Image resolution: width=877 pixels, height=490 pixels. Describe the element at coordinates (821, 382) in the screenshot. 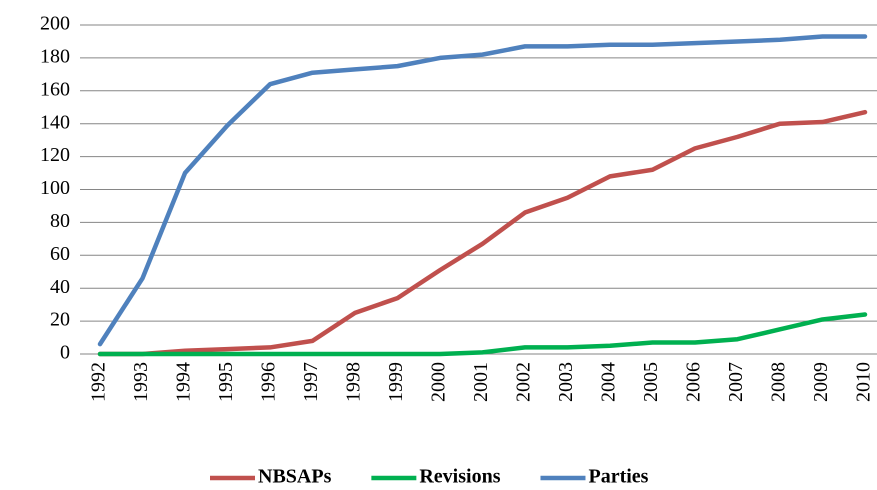

I see `x-tick-label: 2009` at that location.